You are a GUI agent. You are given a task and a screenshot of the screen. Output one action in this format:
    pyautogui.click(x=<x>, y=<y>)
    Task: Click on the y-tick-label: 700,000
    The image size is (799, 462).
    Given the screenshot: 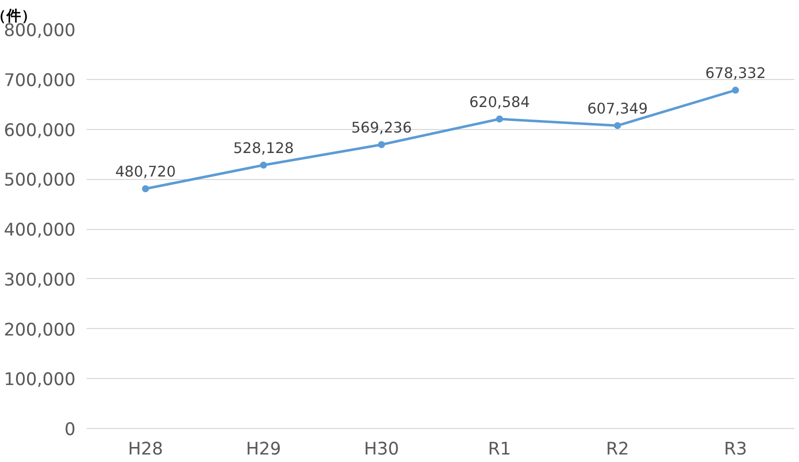 What is the action you would take?
    pyautogui.click(x=40, y=80)
    